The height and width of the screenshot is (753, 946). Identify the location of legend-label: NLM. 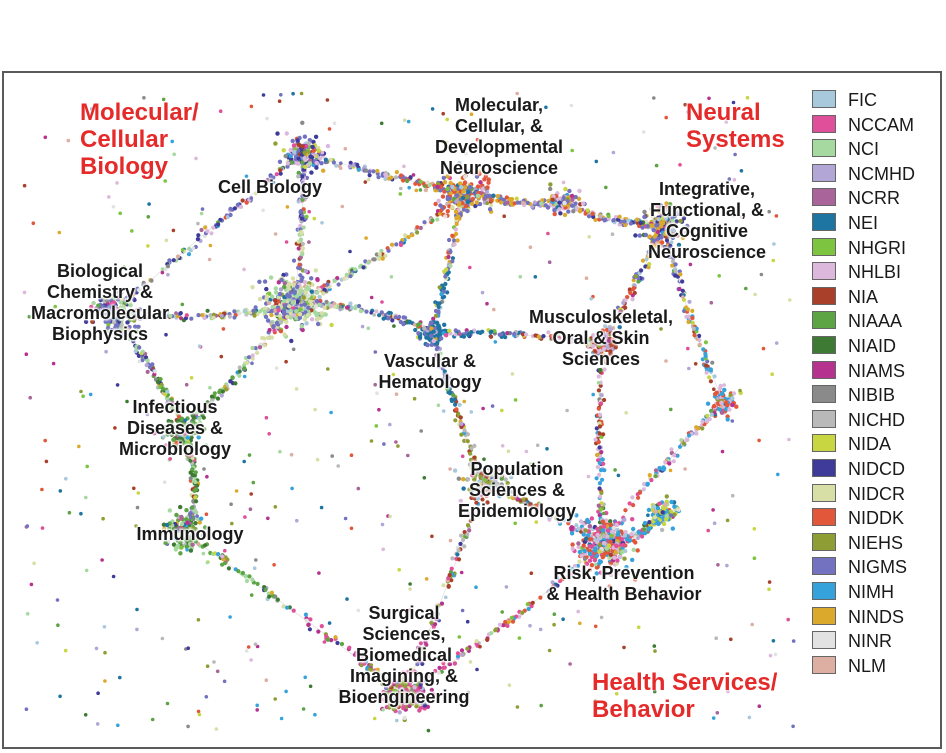
(867, 665).